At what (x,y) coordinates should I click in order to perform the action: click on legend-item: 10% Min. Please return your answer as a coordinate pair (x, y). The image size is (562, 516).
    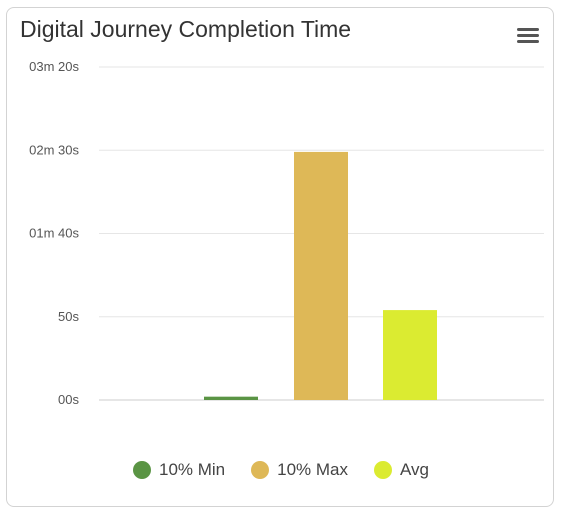
    Looking at the image, I should click on (179, 470).